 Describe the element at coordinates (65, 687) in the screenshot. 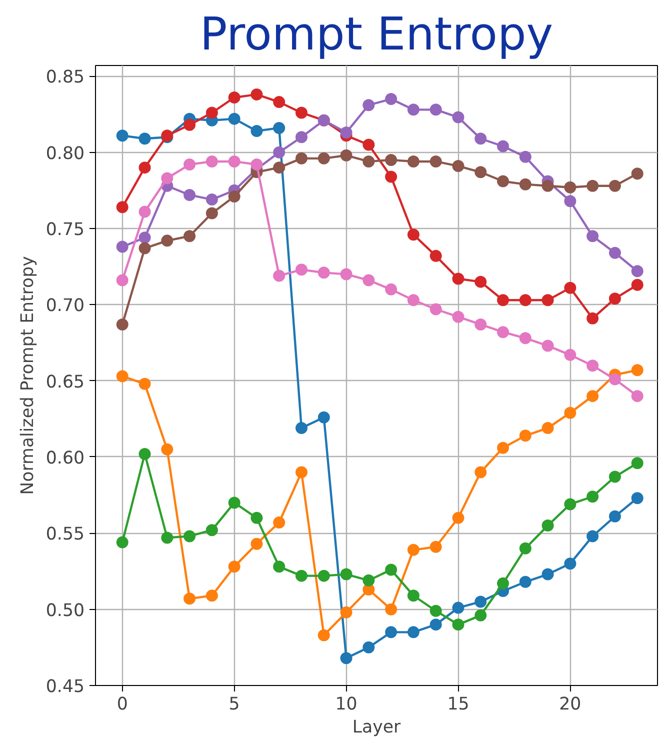

I see `y-tick-label: 0.45` at that location.